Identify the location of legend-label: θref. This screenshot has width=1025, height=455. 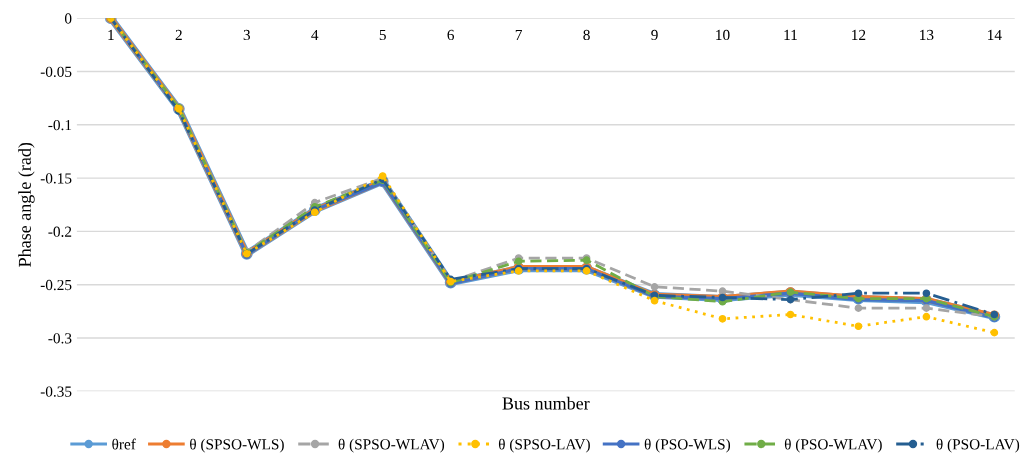
(124, 444).